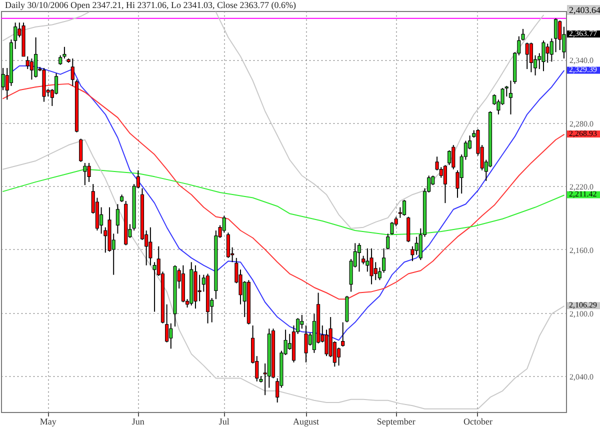 This screenshot has width=600, height=427. I want to click on x-tick-label: October, so click(477, 421).